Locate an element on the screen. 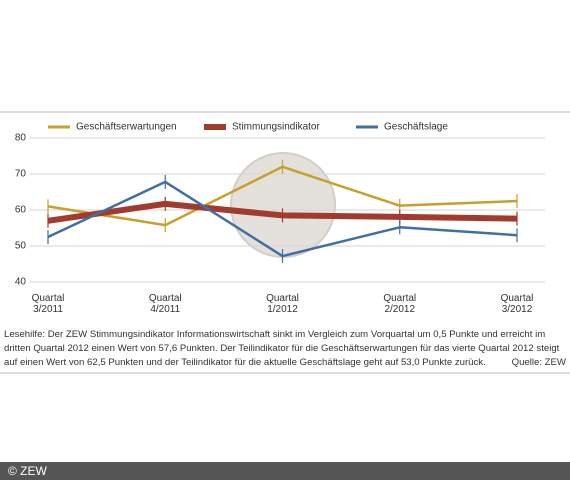 The width and height of the screenshot is (570, 480). legend-label: Geschäftserwartungen is located at coordinates (126, 127).